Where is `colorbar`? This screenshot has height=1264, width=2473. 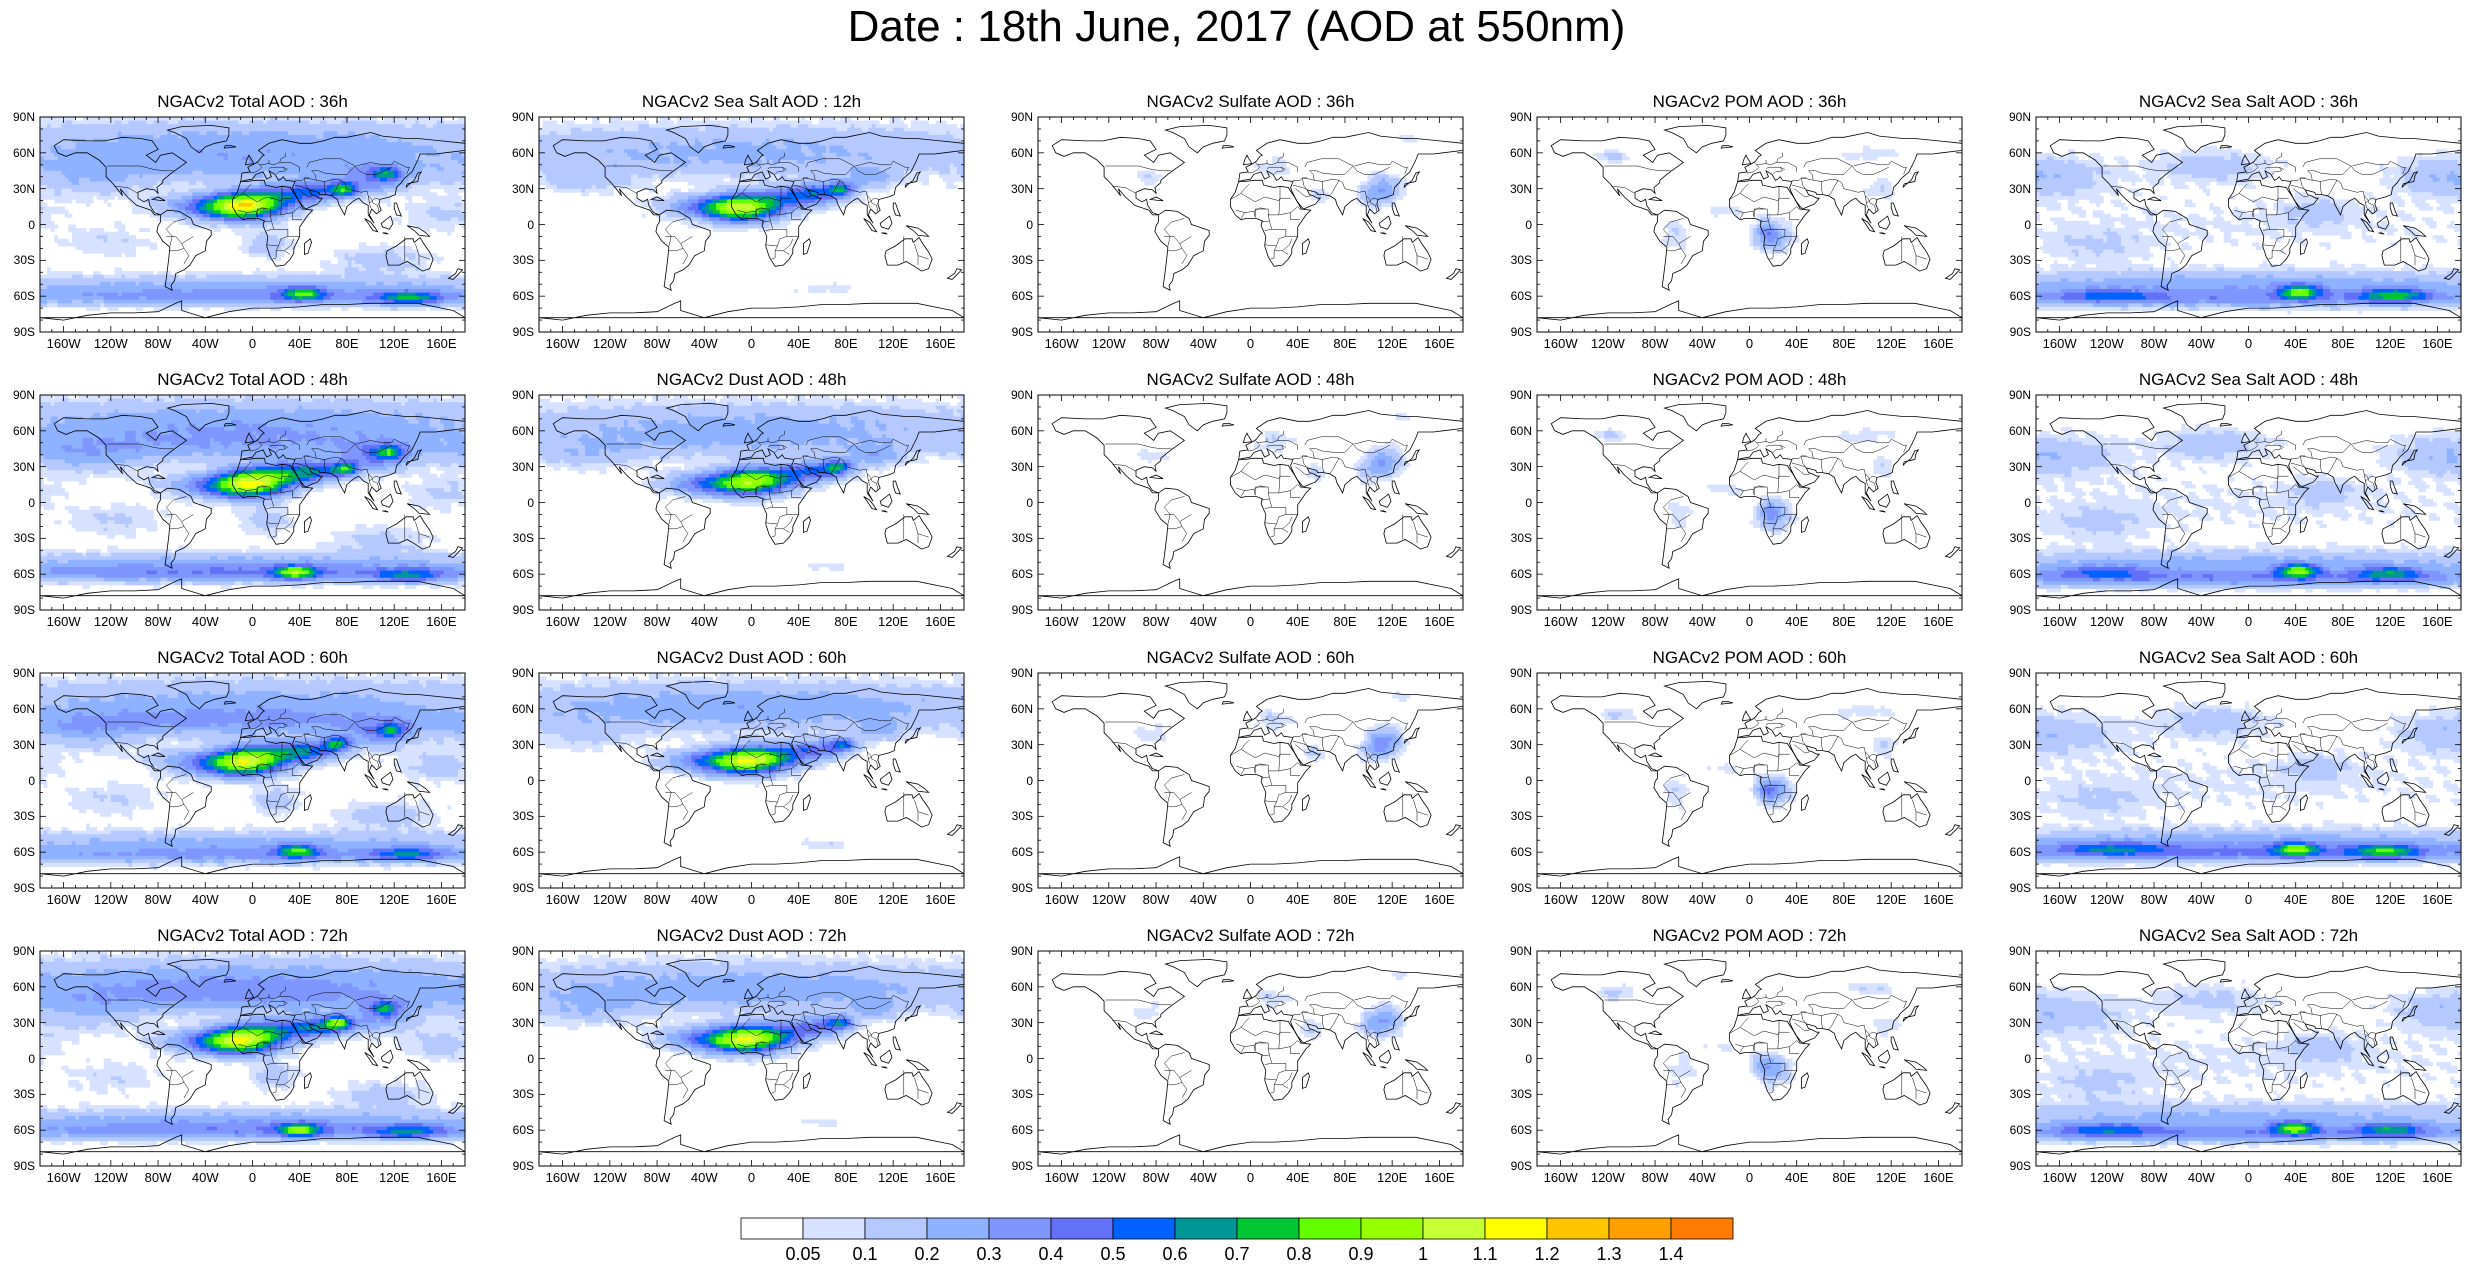
colorbar is located at coordinates (1237, 1231).